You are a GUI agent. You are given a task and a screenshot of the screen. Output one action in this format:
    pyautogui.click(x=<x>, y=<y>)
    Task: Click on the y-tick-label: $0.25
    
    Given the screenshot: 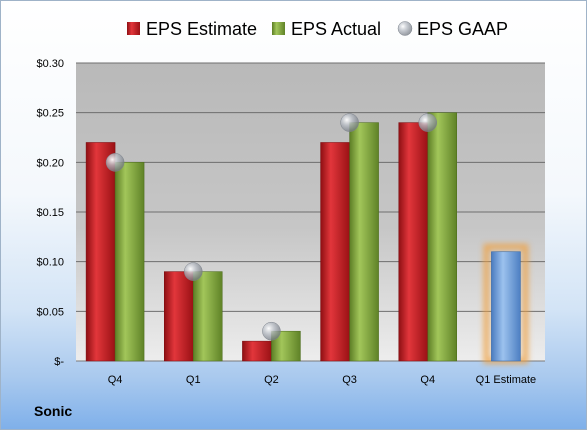 What is the action you would take?
    pyautogui.click(x=50, y=114)
    